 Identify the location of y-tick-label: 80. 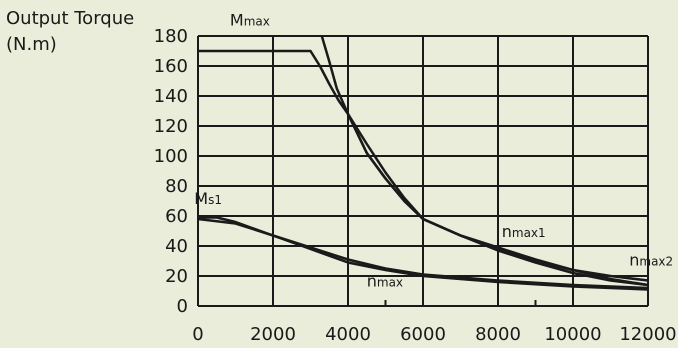
(176, 186).